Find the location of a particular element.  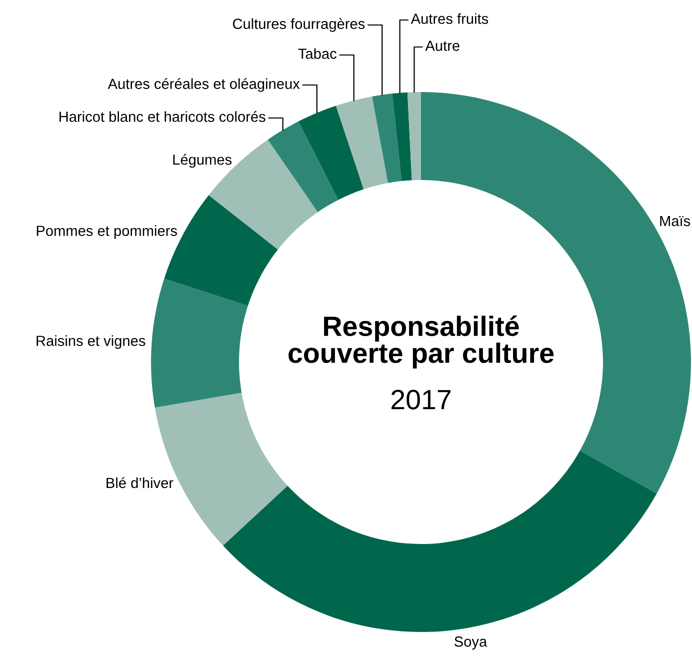

slice-label: Cultures fourragères is located at coordinates (298, 25).